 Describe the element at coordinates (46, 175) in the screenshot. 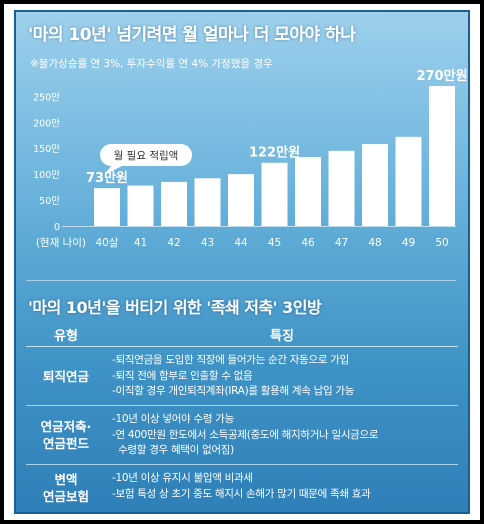

I see `y-tick-label: 100만` at that location.